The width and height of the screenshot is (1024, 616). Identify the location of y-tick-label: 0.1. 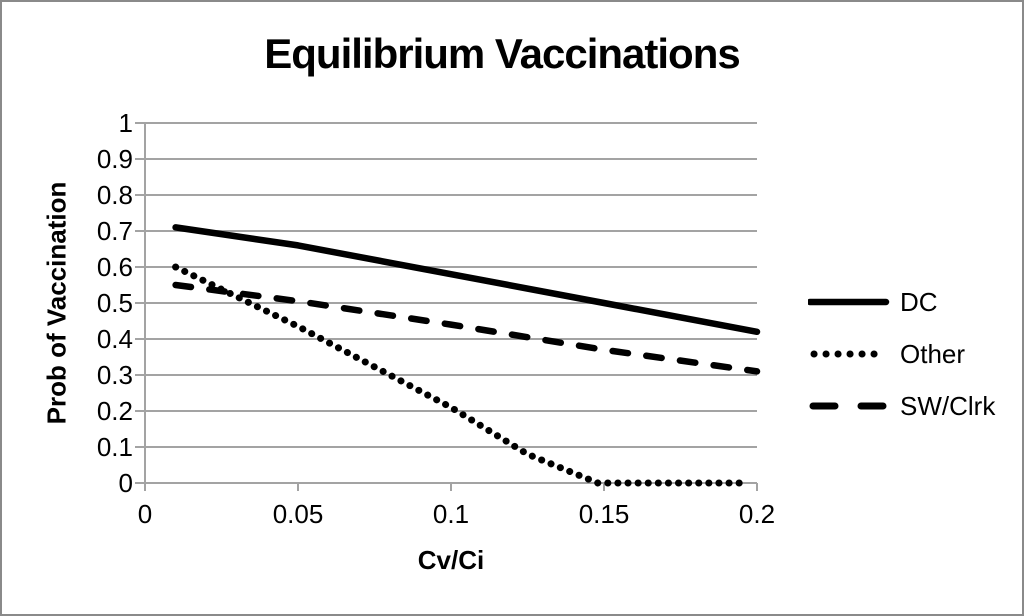
(114, 447).